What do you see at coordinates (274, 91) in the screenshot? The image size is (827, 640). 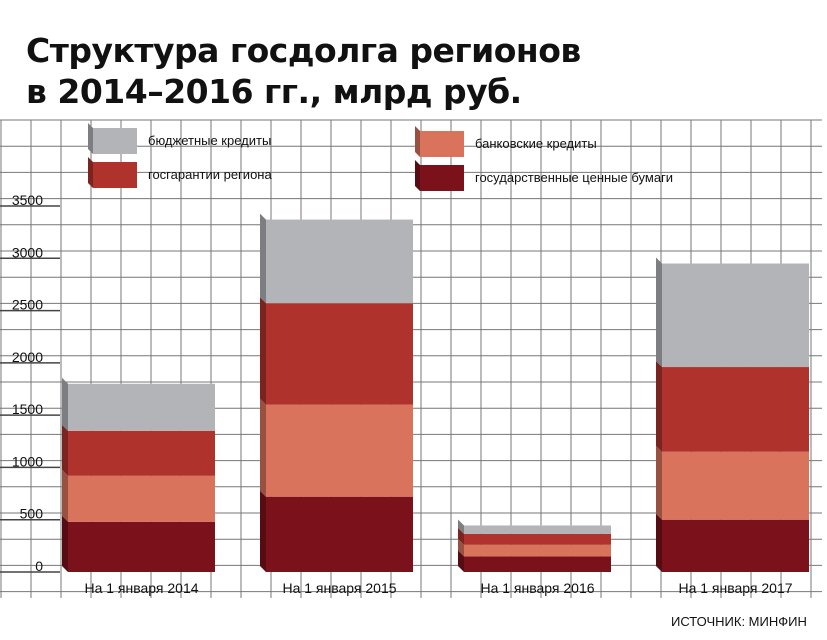 I see `chart-title-line-2: в 2014–2016 гг., млрд руб.` at bounding box center [274, 91].